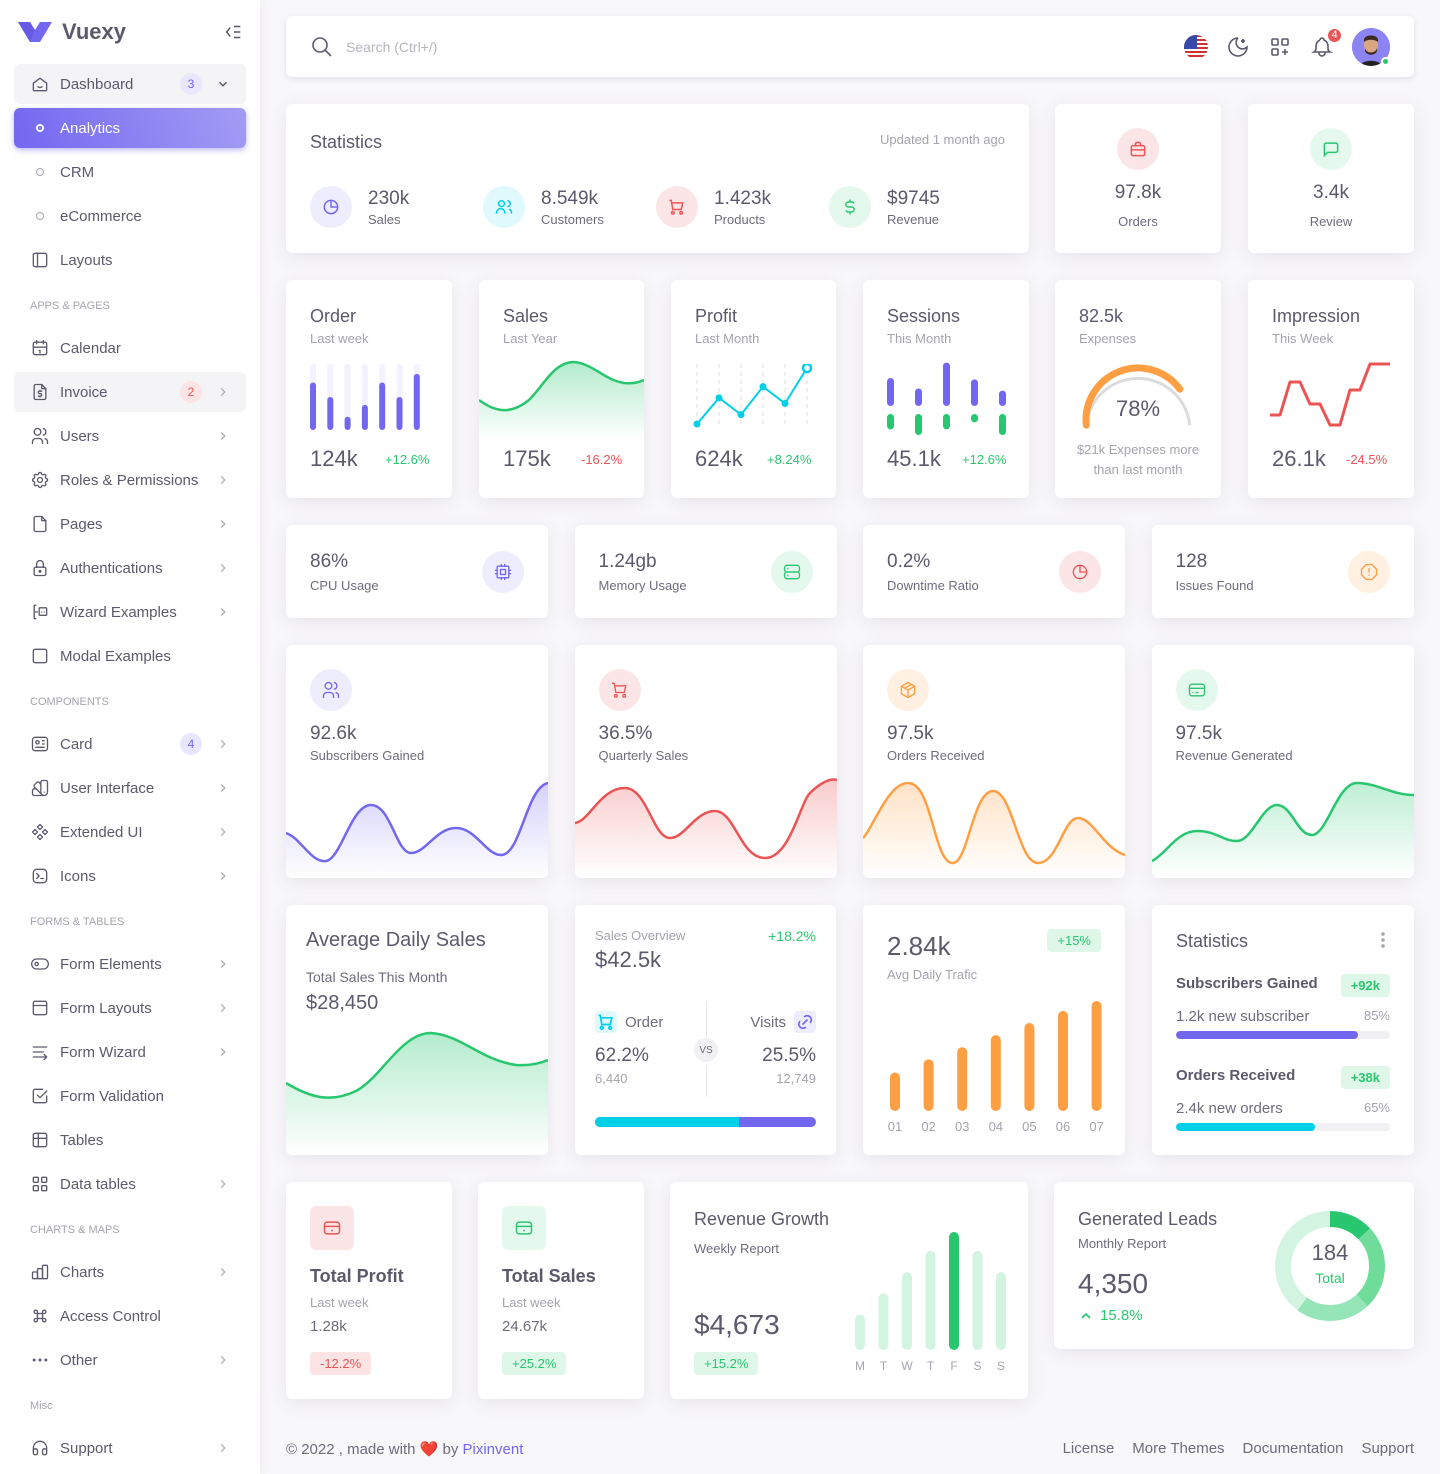 This screenshot has width=1440, height=1474. I want to click on orders-mini-card: 97.8k Orders, so click(1138, 178).